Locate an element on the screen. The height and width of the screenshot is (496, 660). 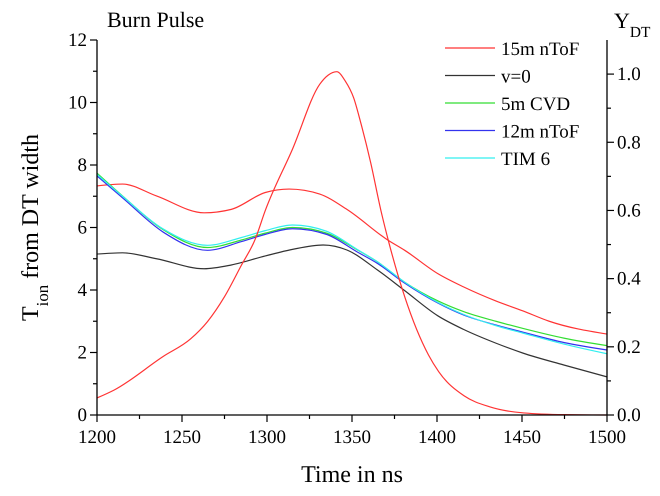
legend-label: 12m nToF is located at coordinates (540, 132).